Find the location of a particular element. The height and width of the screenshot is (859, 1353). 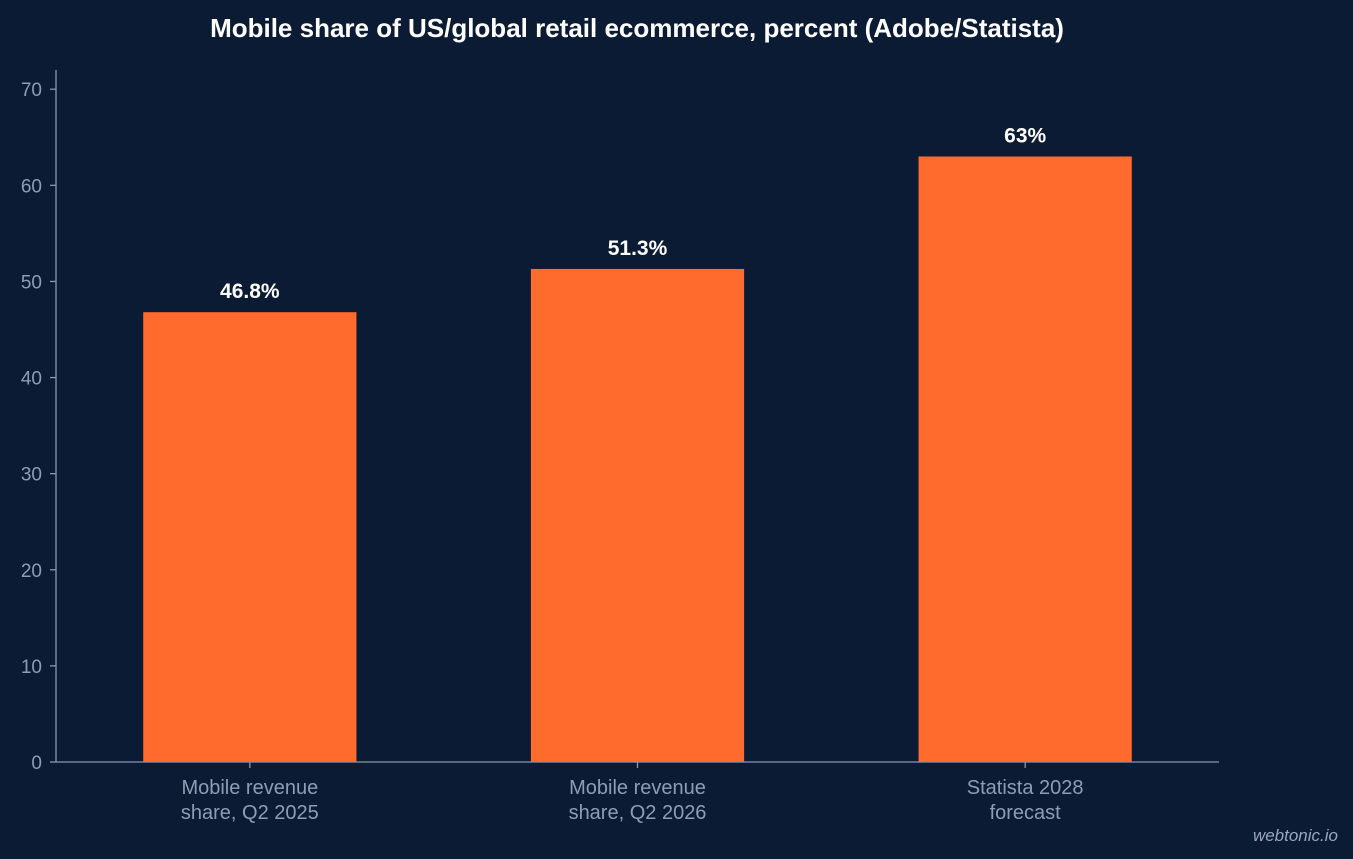

x-tick-label: Statista 2028 is located at coordinates (1025, 788).